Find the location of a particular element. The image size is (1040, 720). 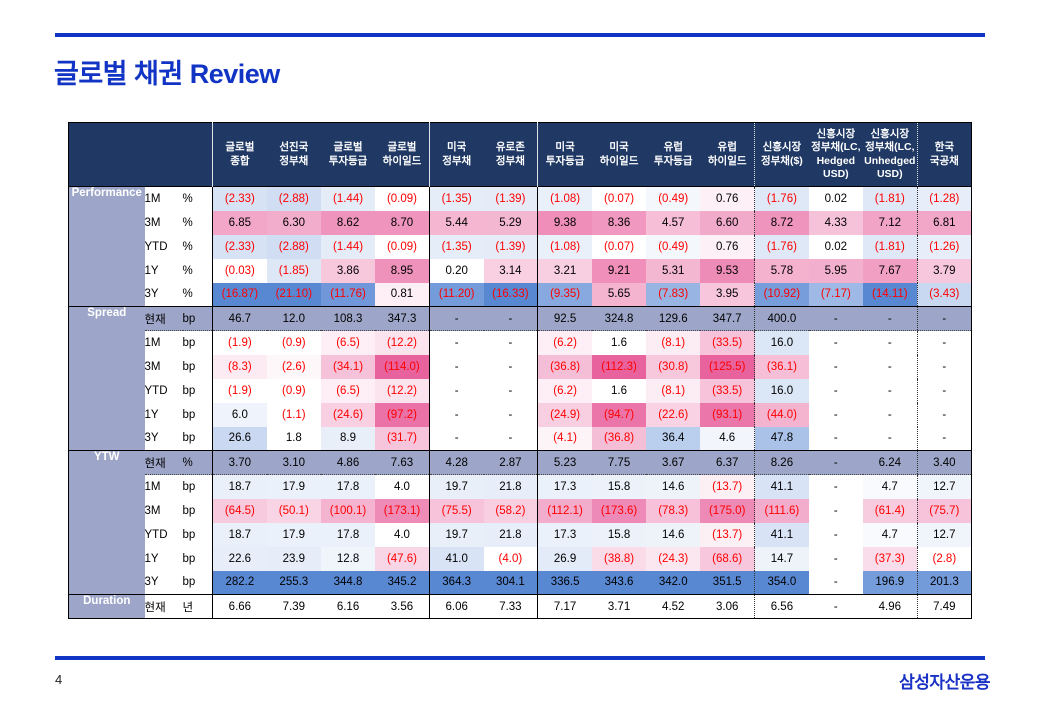

data-cell: (31.7) is located at coordinates (402, 438).